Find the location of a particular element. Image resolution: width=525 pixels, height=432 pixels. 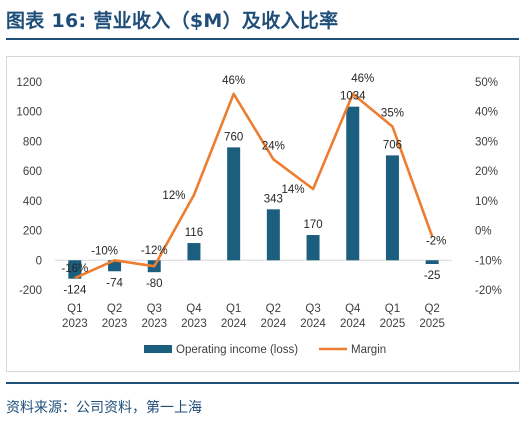

bar-data-label: -80 is located at coordinates (154, 284).